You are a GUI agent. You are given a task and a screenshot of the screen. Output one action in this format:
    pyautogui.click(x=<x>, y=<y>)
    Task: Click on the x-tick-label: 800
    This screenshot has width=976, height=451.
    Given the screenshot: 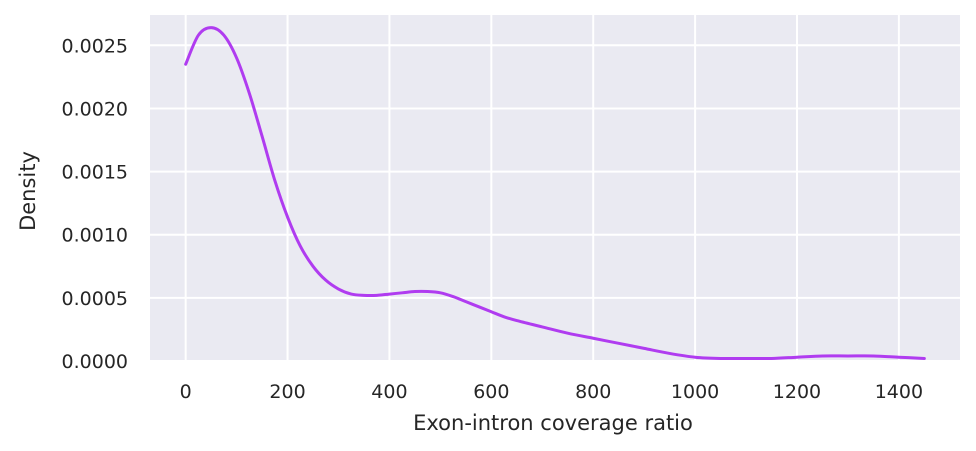 What is the action you would take?
    pyautogui.click(x=593, y=392)
    